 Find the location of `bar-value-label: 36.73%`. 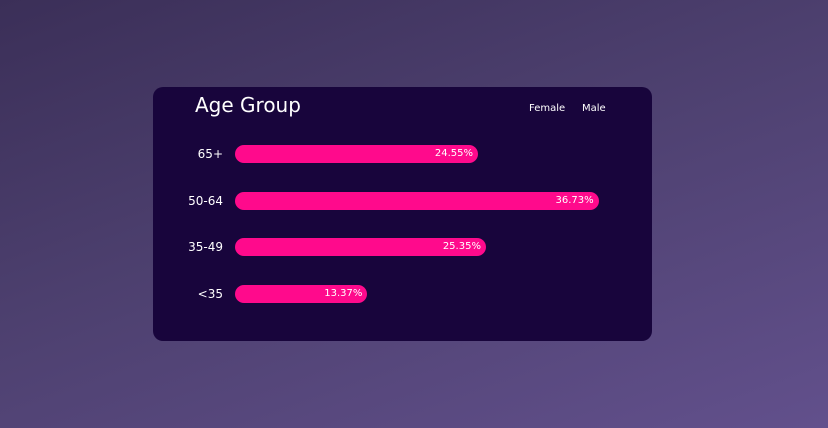

bar-value-label: 36.73% is located at coordinates (574, 200).